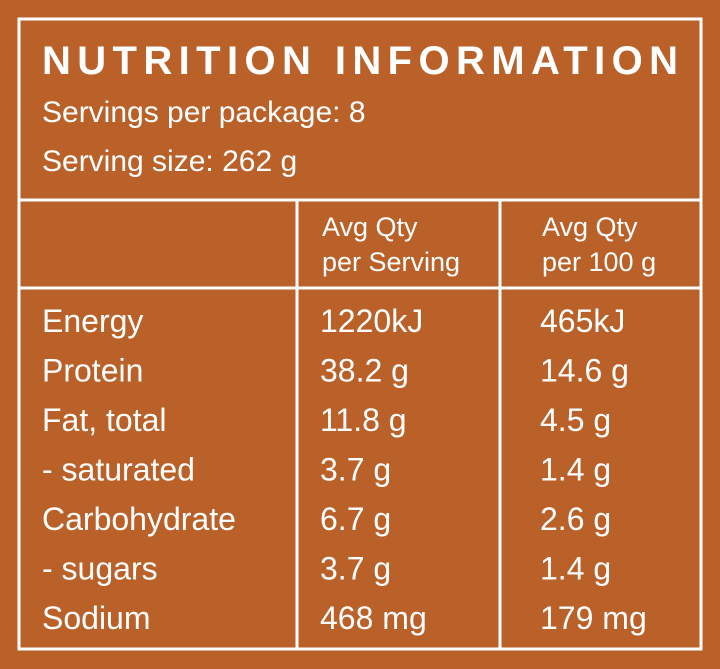  I want to click on nutrient-value: 1220kJ, so click(371, 321).